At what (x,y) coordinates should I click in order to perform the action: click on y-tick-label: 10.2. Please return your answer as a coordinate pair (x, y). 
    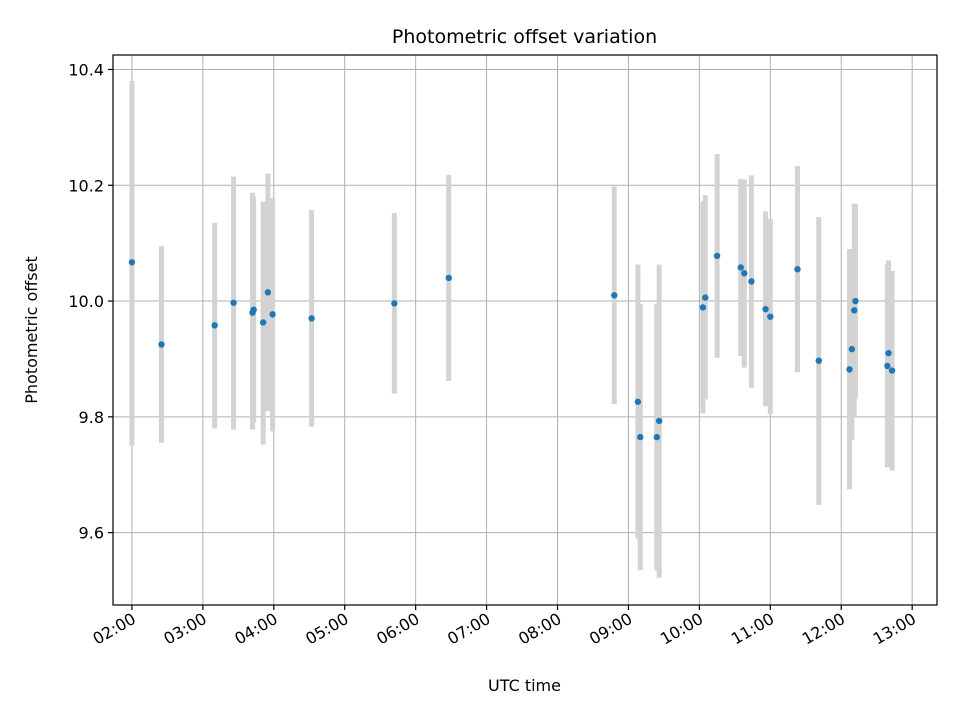
    Looking at the image, I should click on (86, 185).